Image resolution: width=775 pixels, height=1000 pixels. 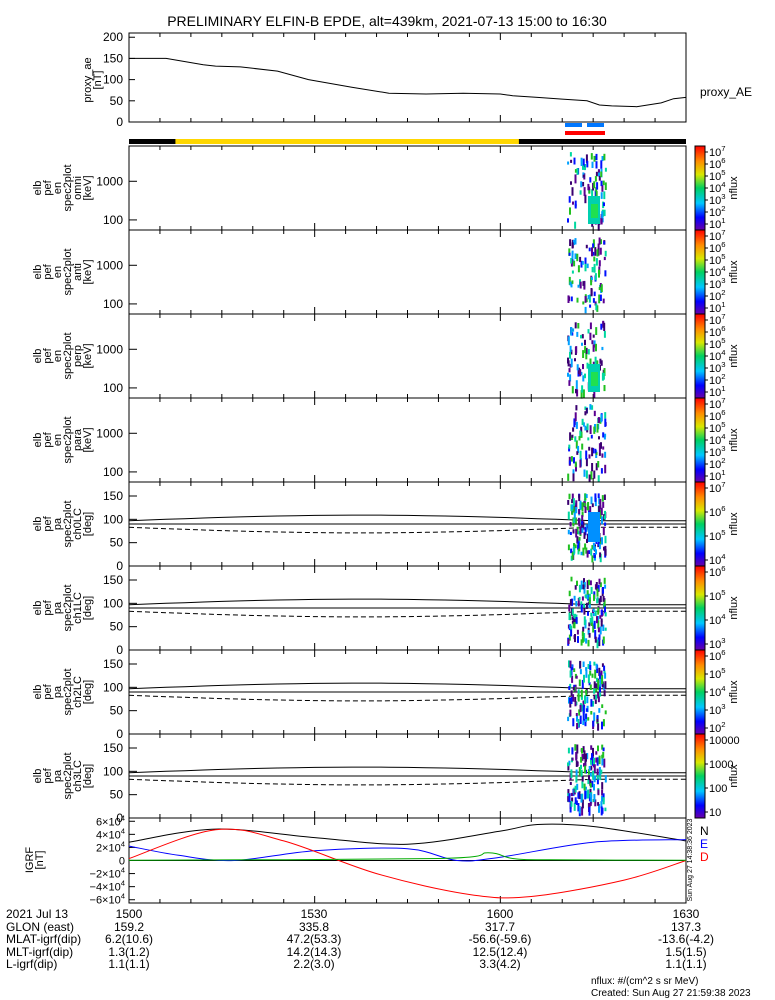 I want to click on igrf-y-tick-label-base: 2×10, so click(x=108, y=848).